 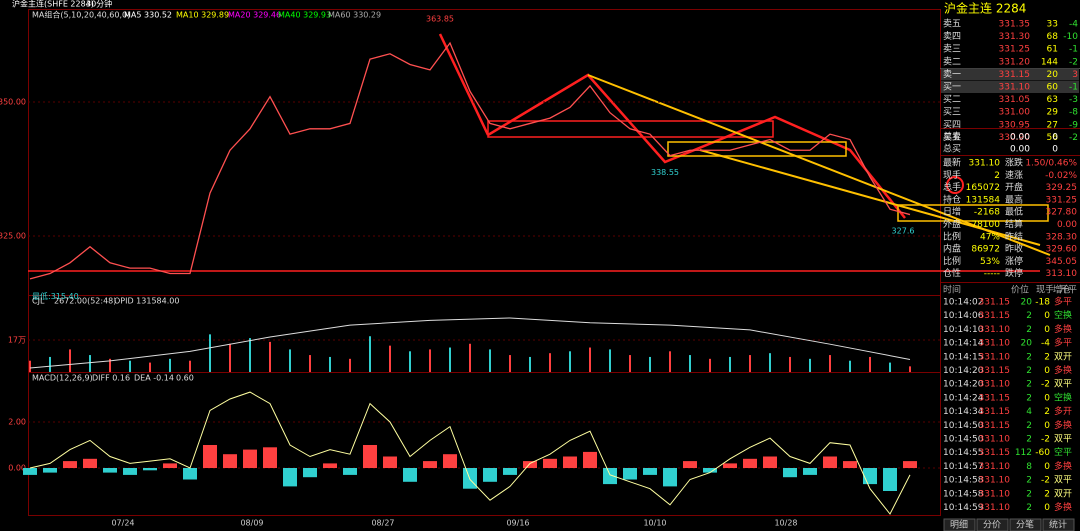 What do you see at coordinates (959, 525) in the screenshot?
I see `tab-label: 明细` at bounding box center [959, 525].